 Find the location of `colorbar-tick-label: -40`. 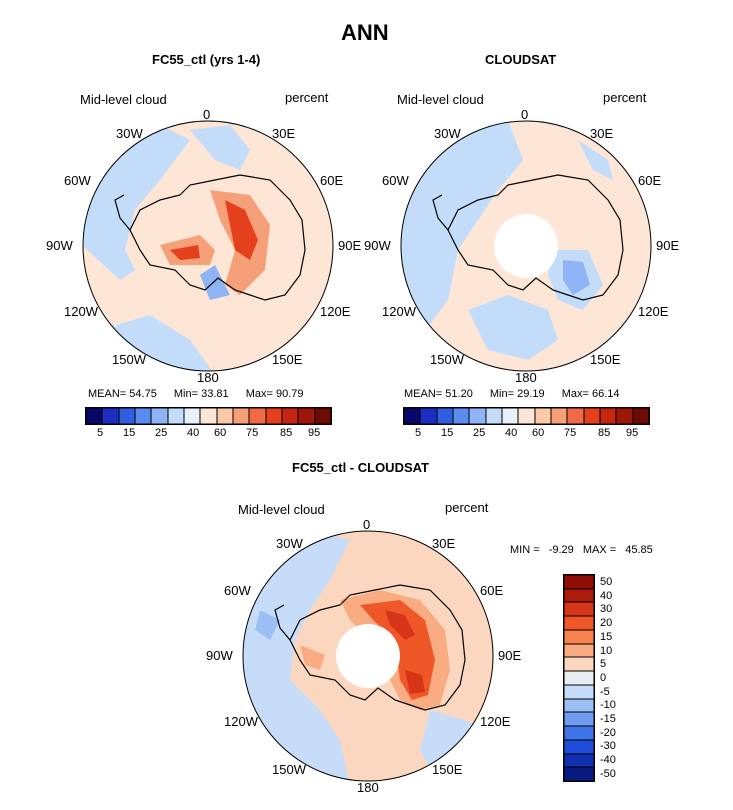

colorbar-tick-label: -40 is located at coordinates (608, 760).